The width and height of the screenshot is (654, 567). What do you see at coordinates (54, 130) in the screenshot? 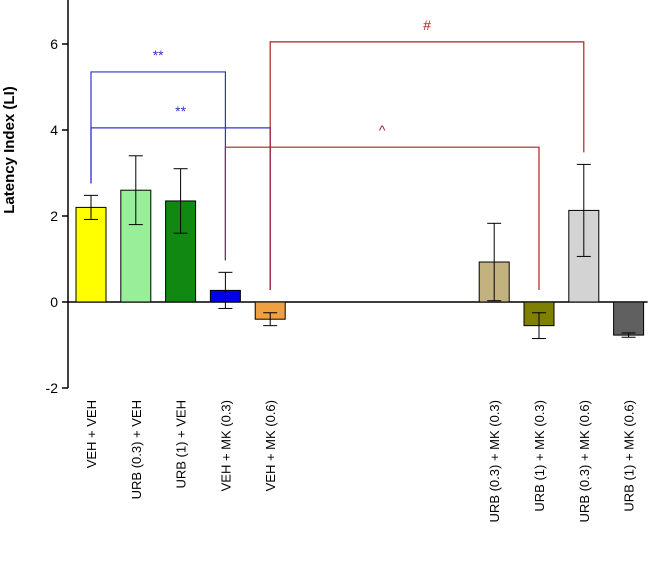
I see `y-tick-label: 4` at bounding box center [54, 130].